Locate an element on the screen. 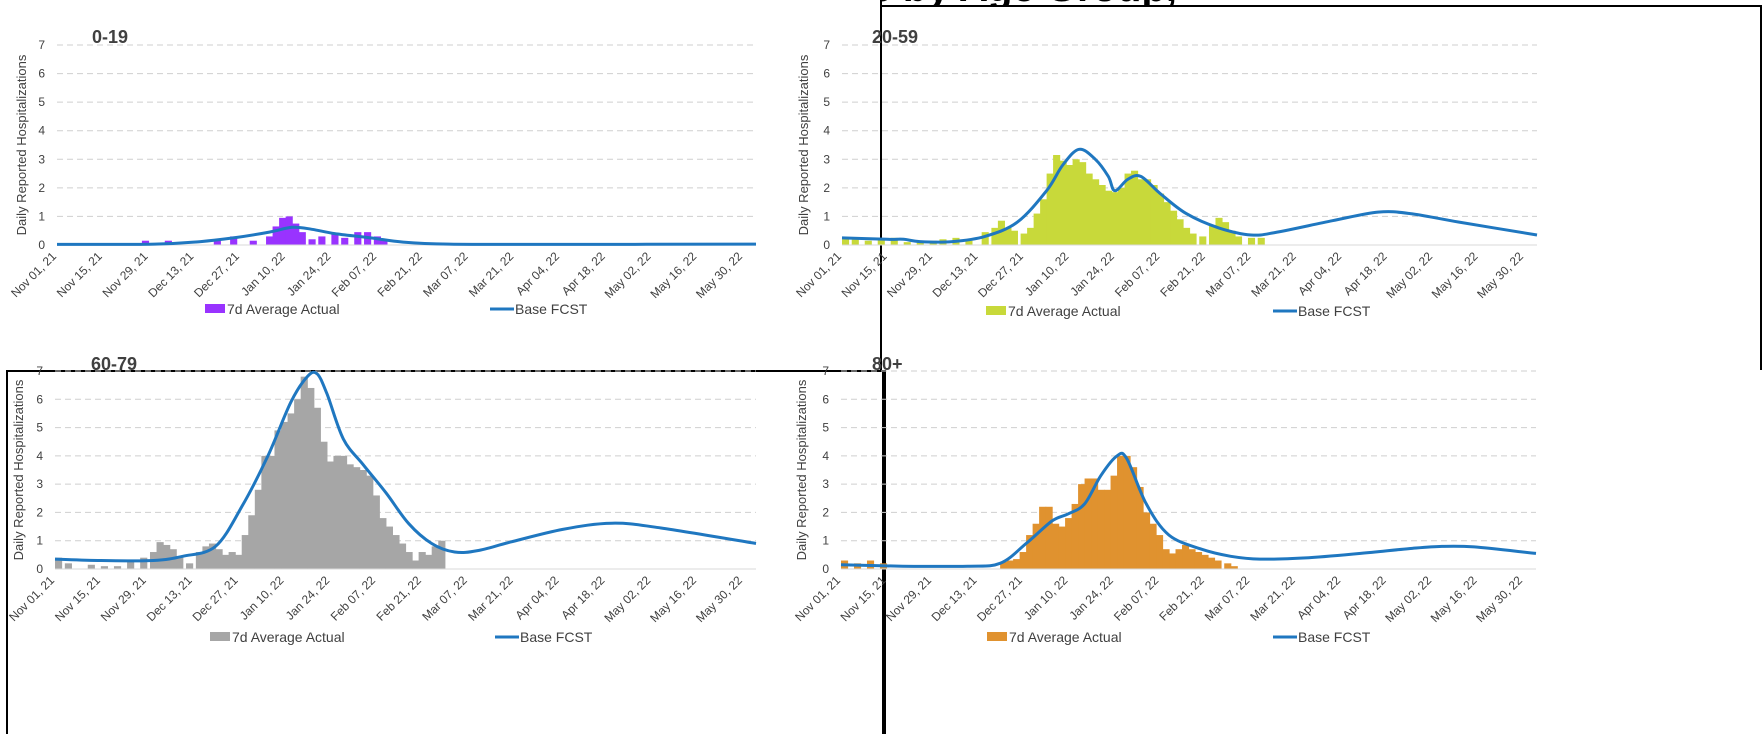 The width and height of the screenshot is (1762, 734). x-tick-label: Feb 07, 22 is located at coordinates (1136, 598).